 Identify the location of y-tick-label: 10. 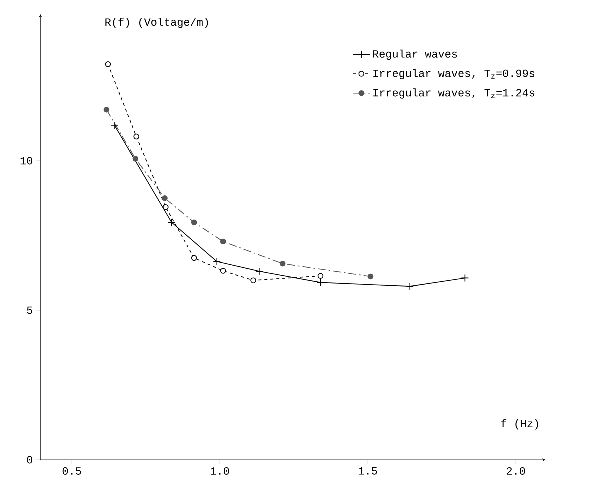
(26, 161).